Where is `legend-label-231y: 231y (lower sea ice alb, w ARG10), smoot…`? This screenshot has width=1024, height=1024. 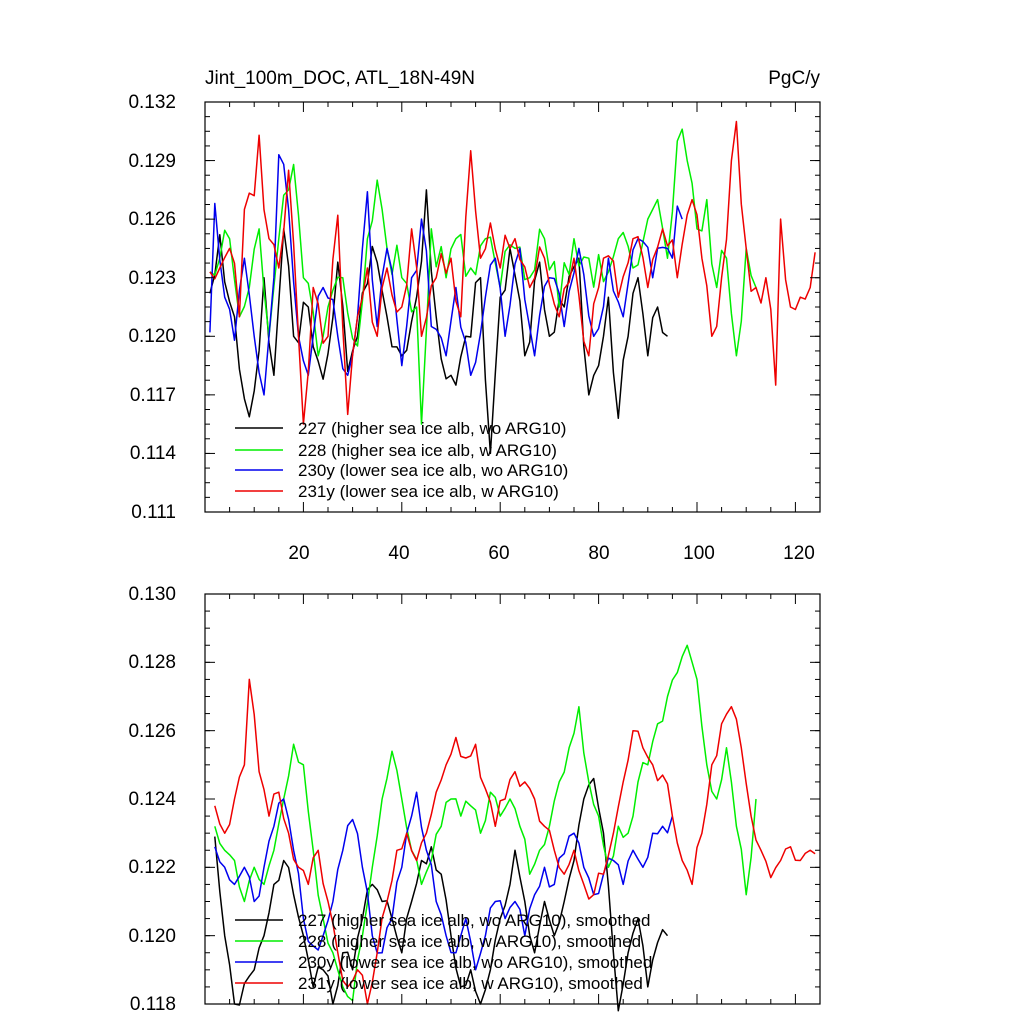
legend-label-231y: 231y (lower sea ice alb, w ARG10), smoot… is located at coordinates (470, 983).